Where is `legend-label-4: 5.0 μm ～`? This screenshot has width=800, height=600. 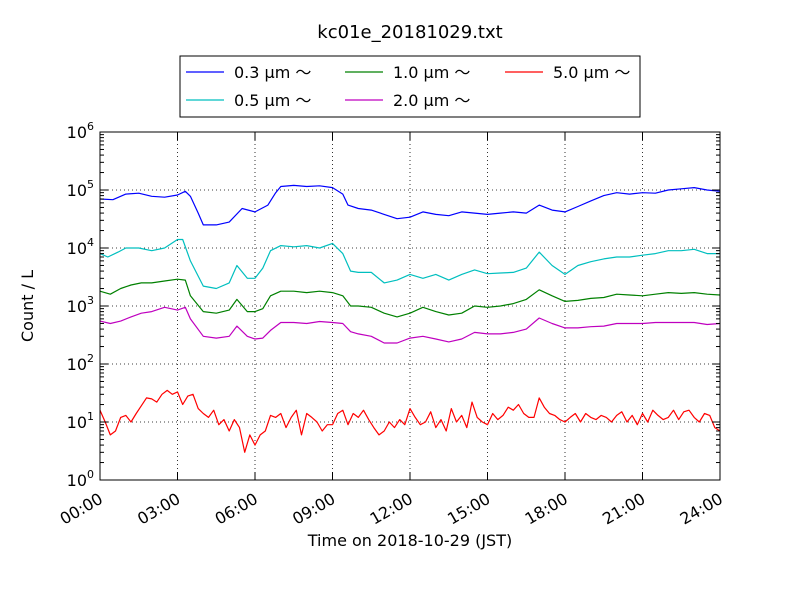
legend-label-4: 5.0 μm ～ is located at coordinates (591, 72).